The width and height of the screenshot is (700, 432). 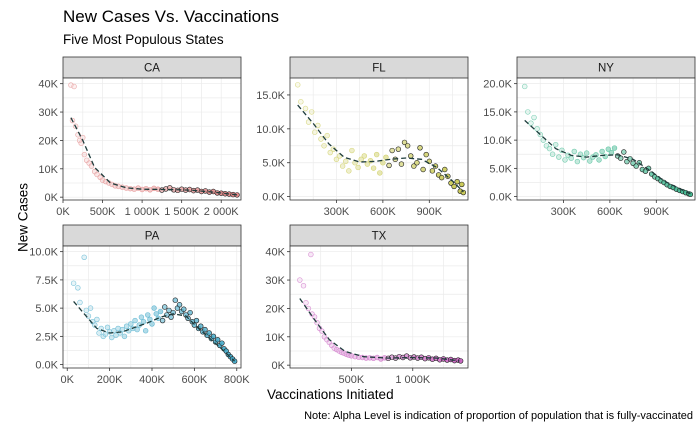 I want to click on panel-border, so click(x=379, y=139).